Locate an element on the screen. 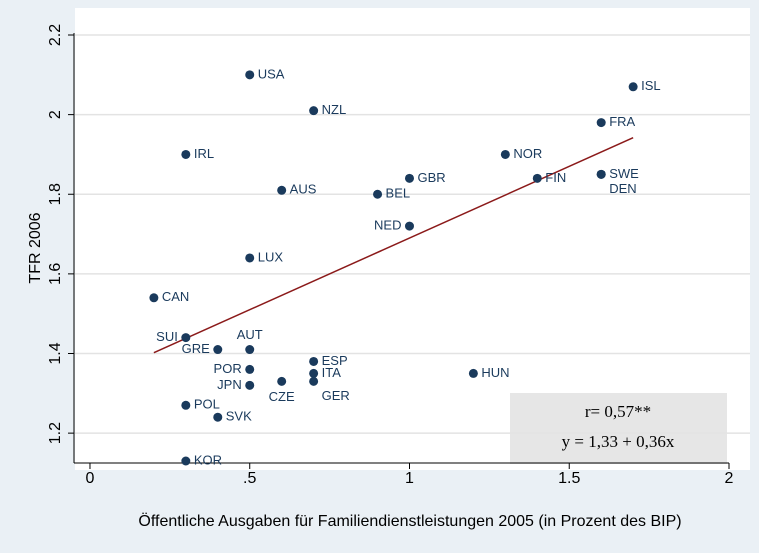  y-tick-label: 1.2 is located at coordinates (55, 433).